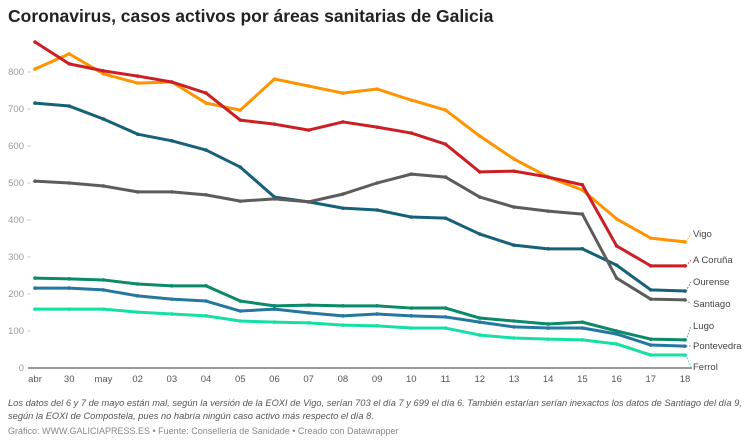 The width and height of the screenshot is (756, 447). I want to click on x-tick-label: 15, so click(582, 379).